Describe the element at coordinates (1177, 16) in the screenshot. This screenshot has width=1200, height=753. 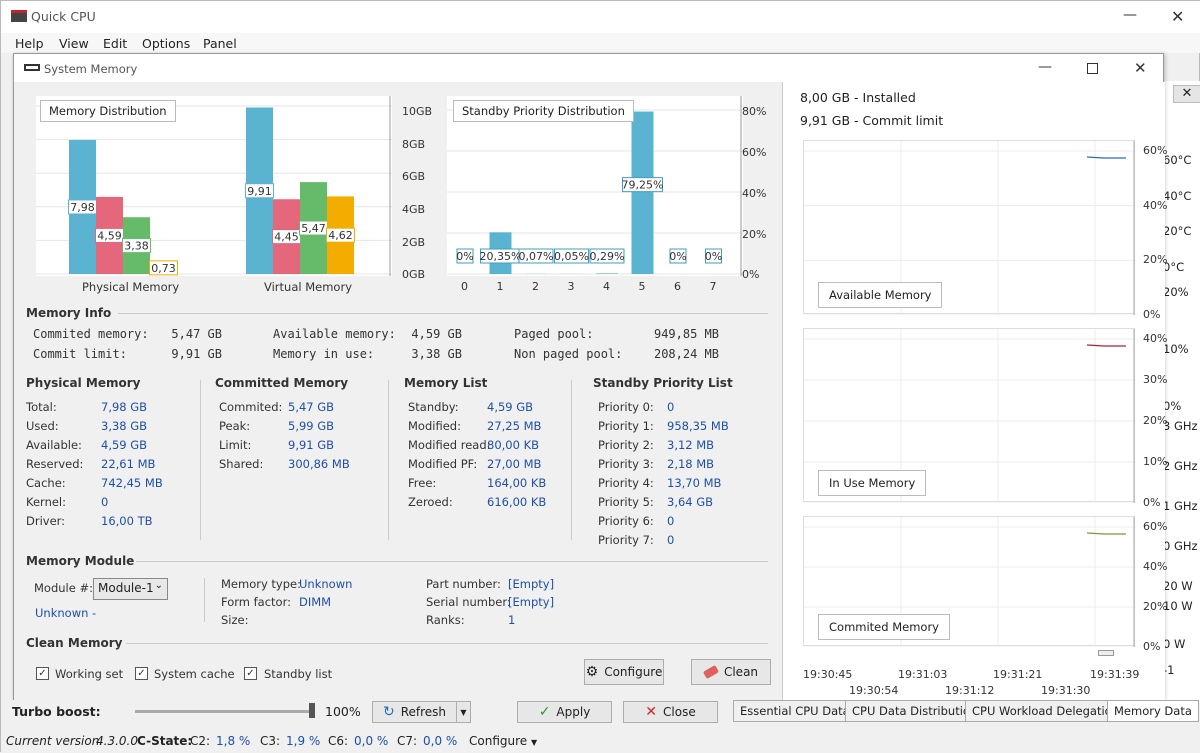
I see `close-window-icon: ✕` at that location.